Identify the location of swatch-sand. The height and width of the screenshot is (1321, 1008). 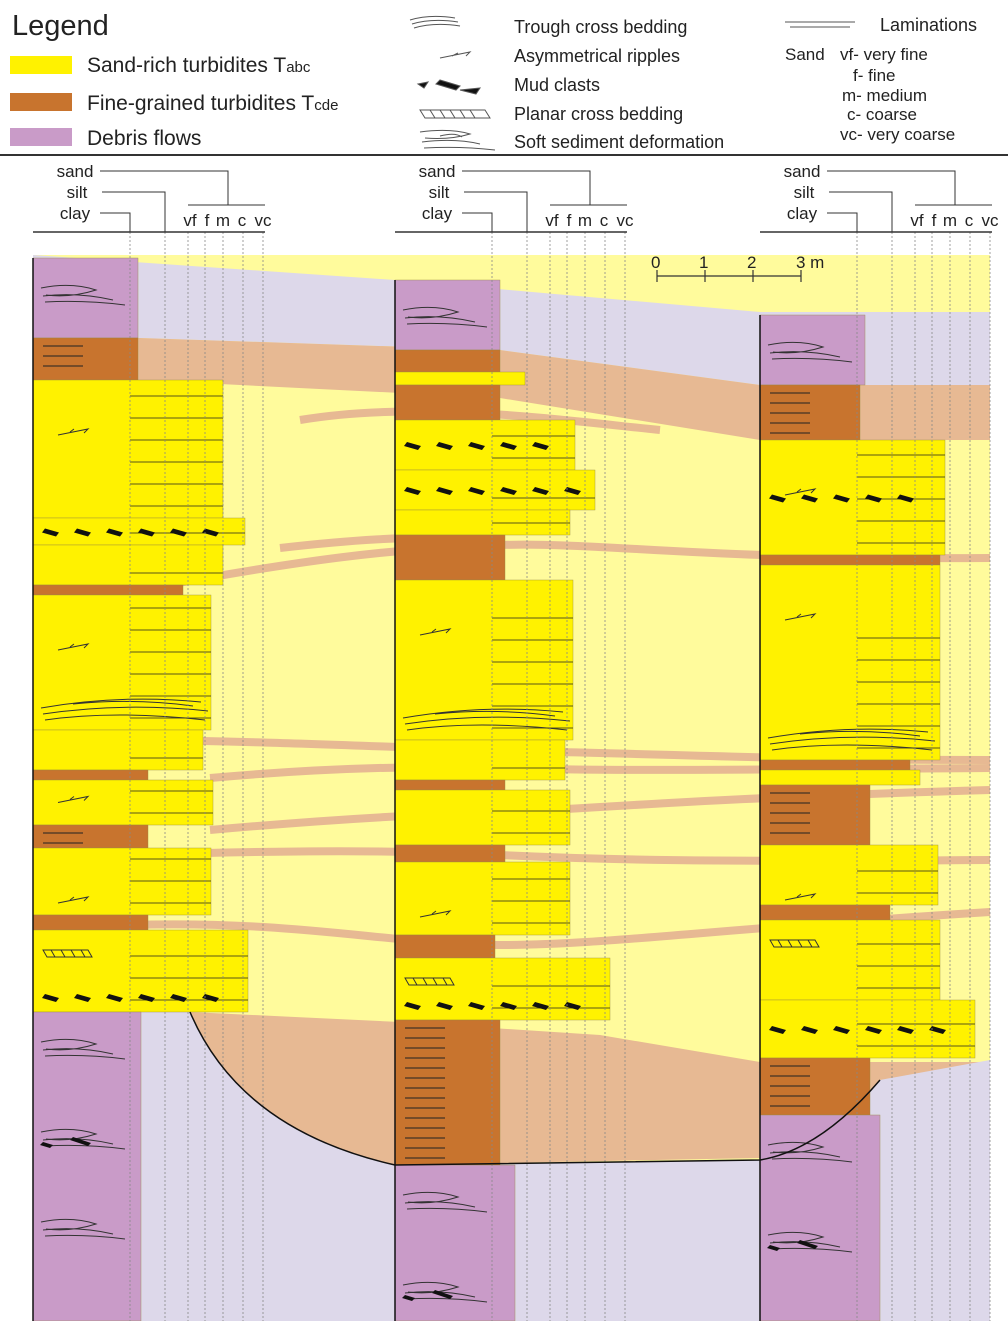
(41, 65).